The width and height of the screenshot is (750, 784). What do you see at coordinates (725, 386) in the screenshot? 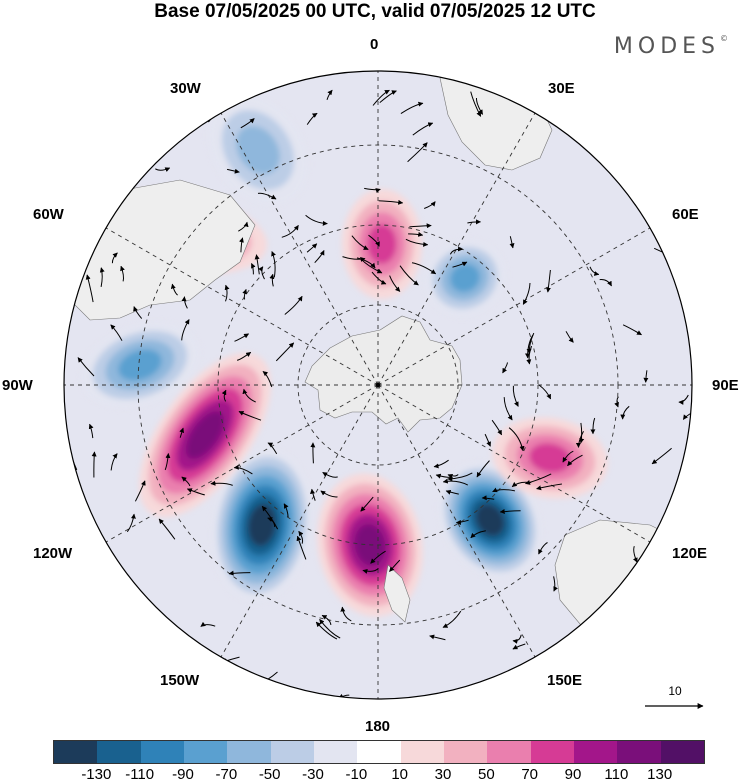
I see `lon-label-90e: 90E` at bounding box center [725, 386].